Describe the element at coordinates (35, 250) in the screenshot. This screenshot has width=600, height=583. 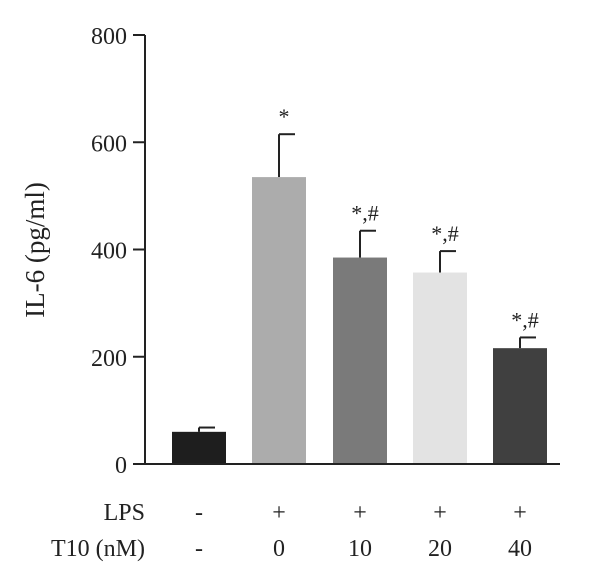
I see `y-axis-label: IL-6 (pg/ml)` at that location.